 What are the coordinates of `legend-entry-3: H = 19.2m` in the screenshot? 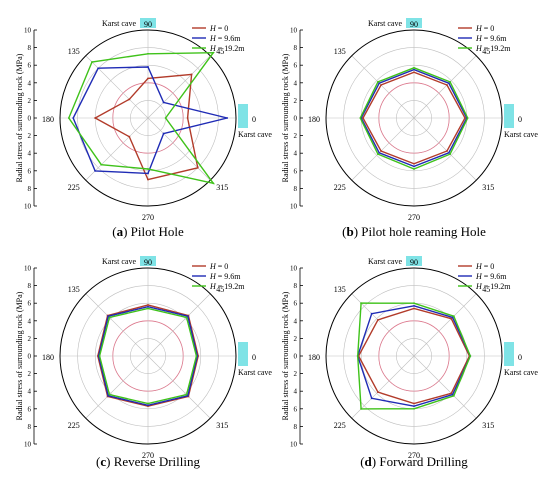 It's located at (493, 48).